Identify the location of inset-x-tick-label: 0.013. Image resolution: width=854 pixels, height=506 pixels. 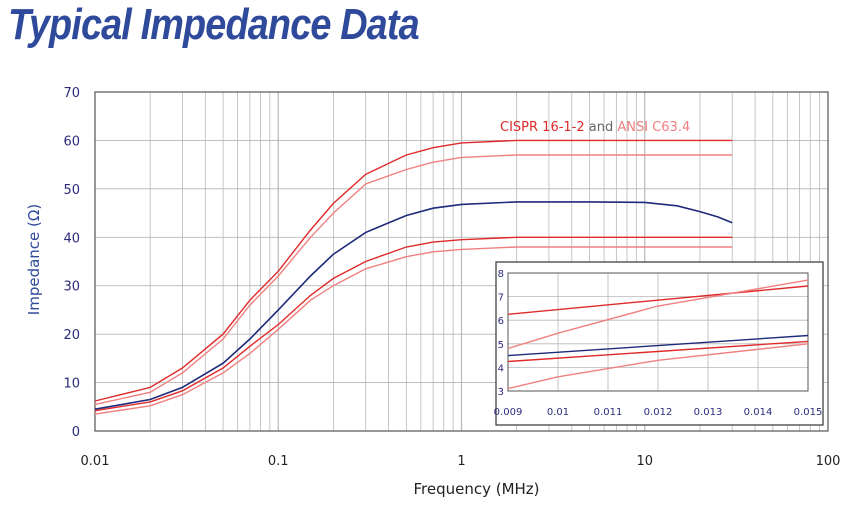
(708, 412).